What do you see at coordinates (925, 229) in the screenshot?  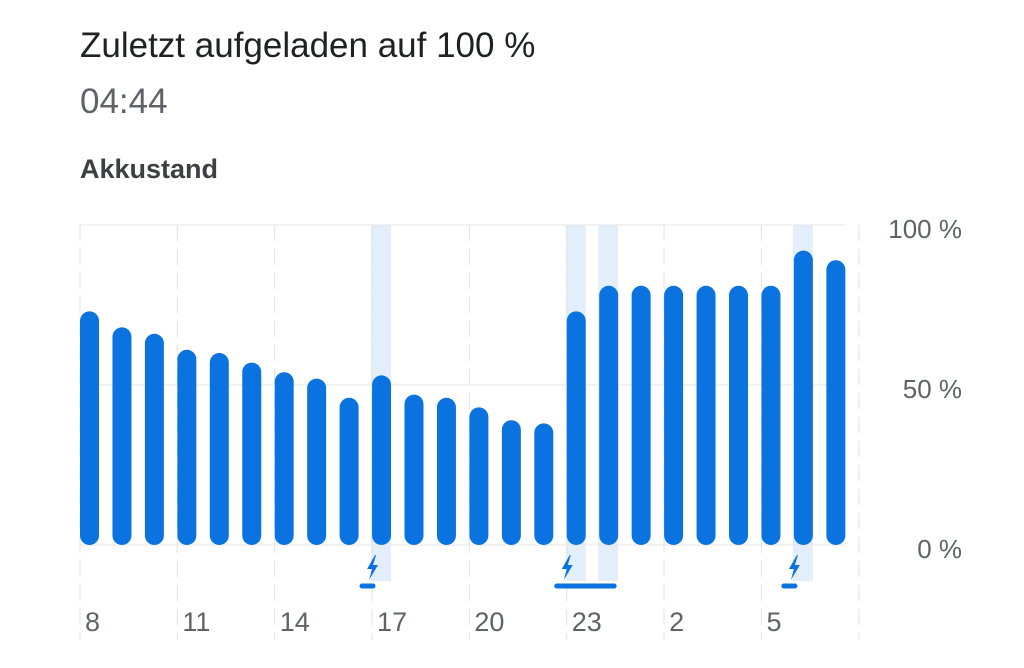 I see `y-tick-label: 100 %` at bounding box center [925, 229].